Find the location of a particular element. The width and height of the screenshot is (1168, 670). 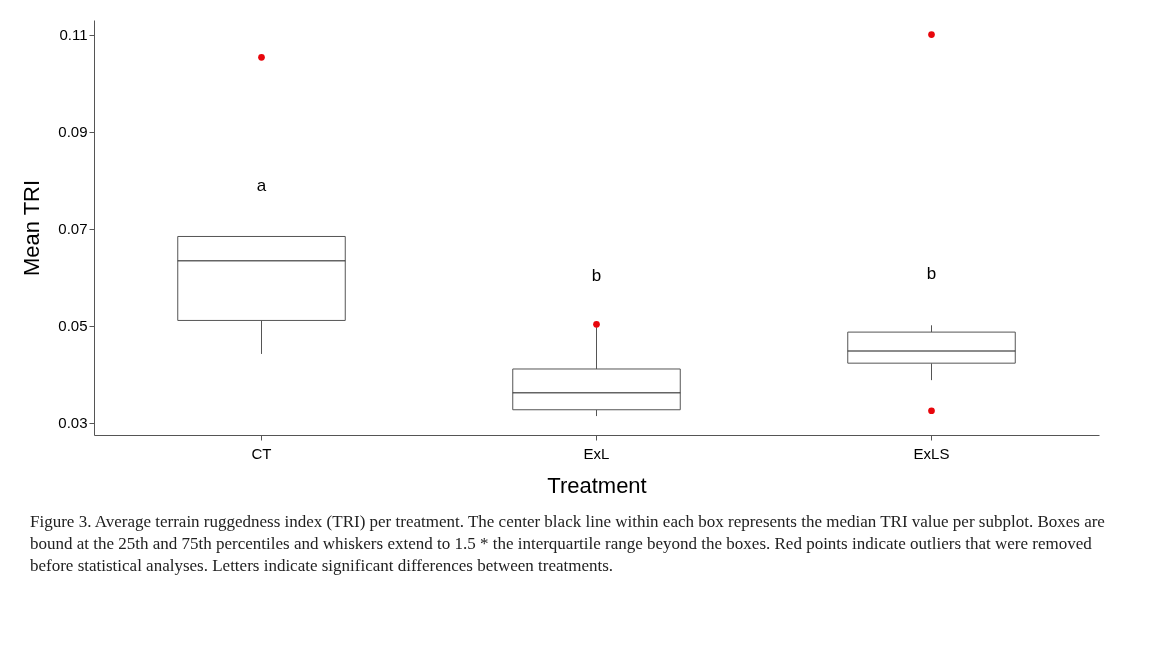

x-axis-title: Treatment is located at coordinates (597, 485).